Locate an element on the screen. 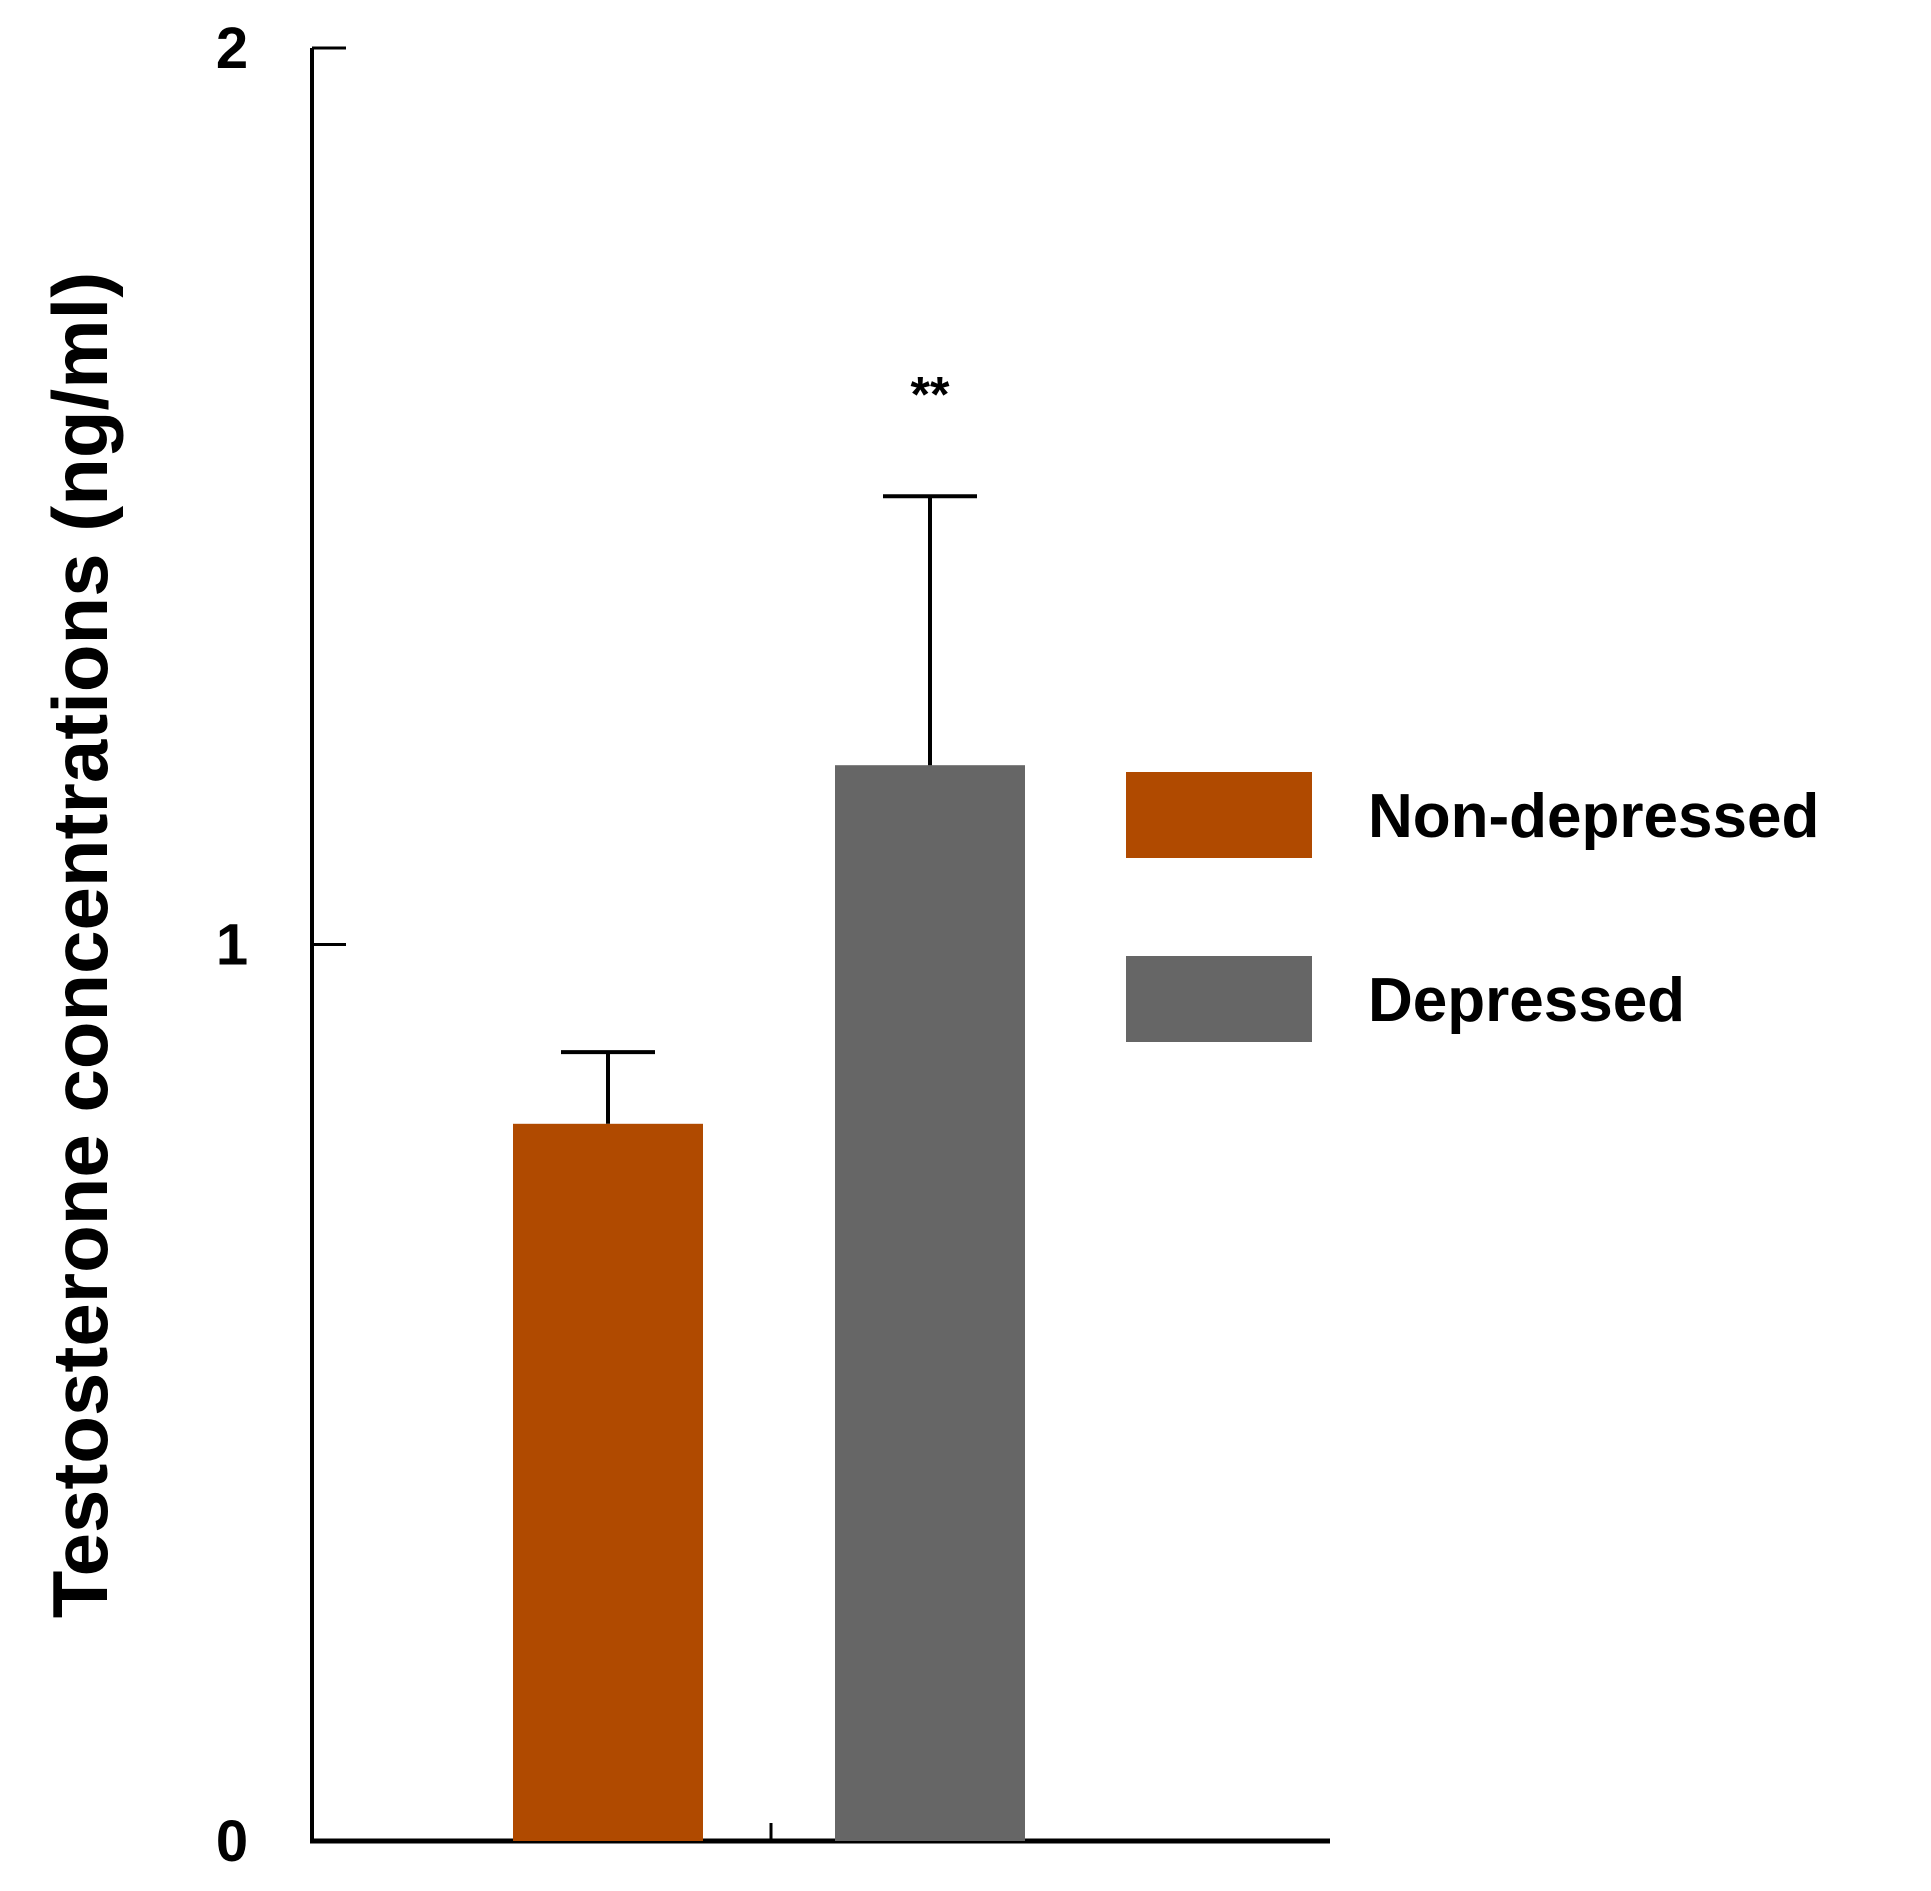 This screenshot has width=1931, height=1891. significance-annotation: ** is located at coordinates (930, 394).